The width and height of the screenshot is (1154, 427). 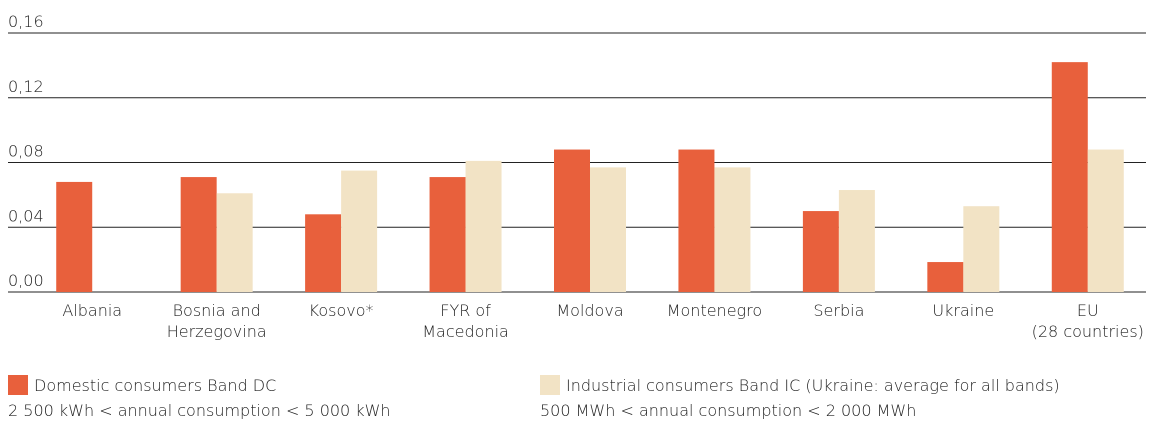 I want to click on x-tick-label: Albania, so click(x=92, y=310).